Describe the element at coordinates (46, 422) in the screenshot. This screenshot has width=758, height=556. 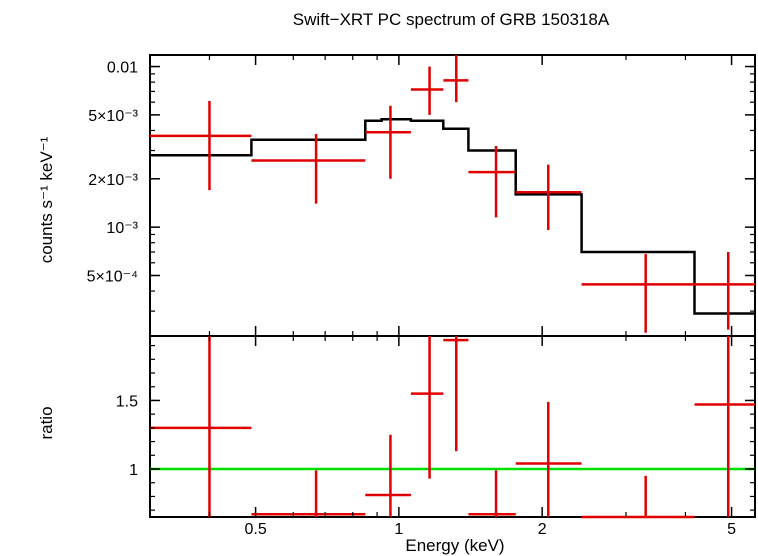
I see `y-axis-label-ratio: ratio` at that location.